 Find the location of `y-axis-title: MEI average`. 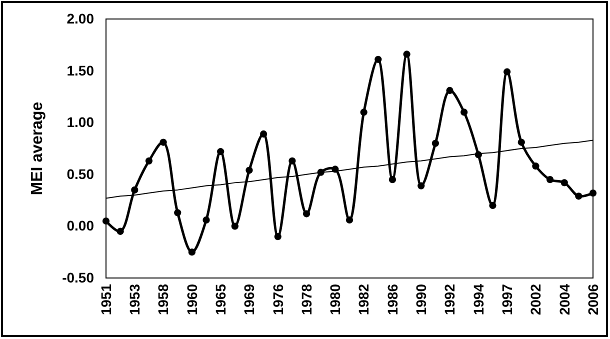

y-axis-title: MEI average is located at coordinates (37, 149).